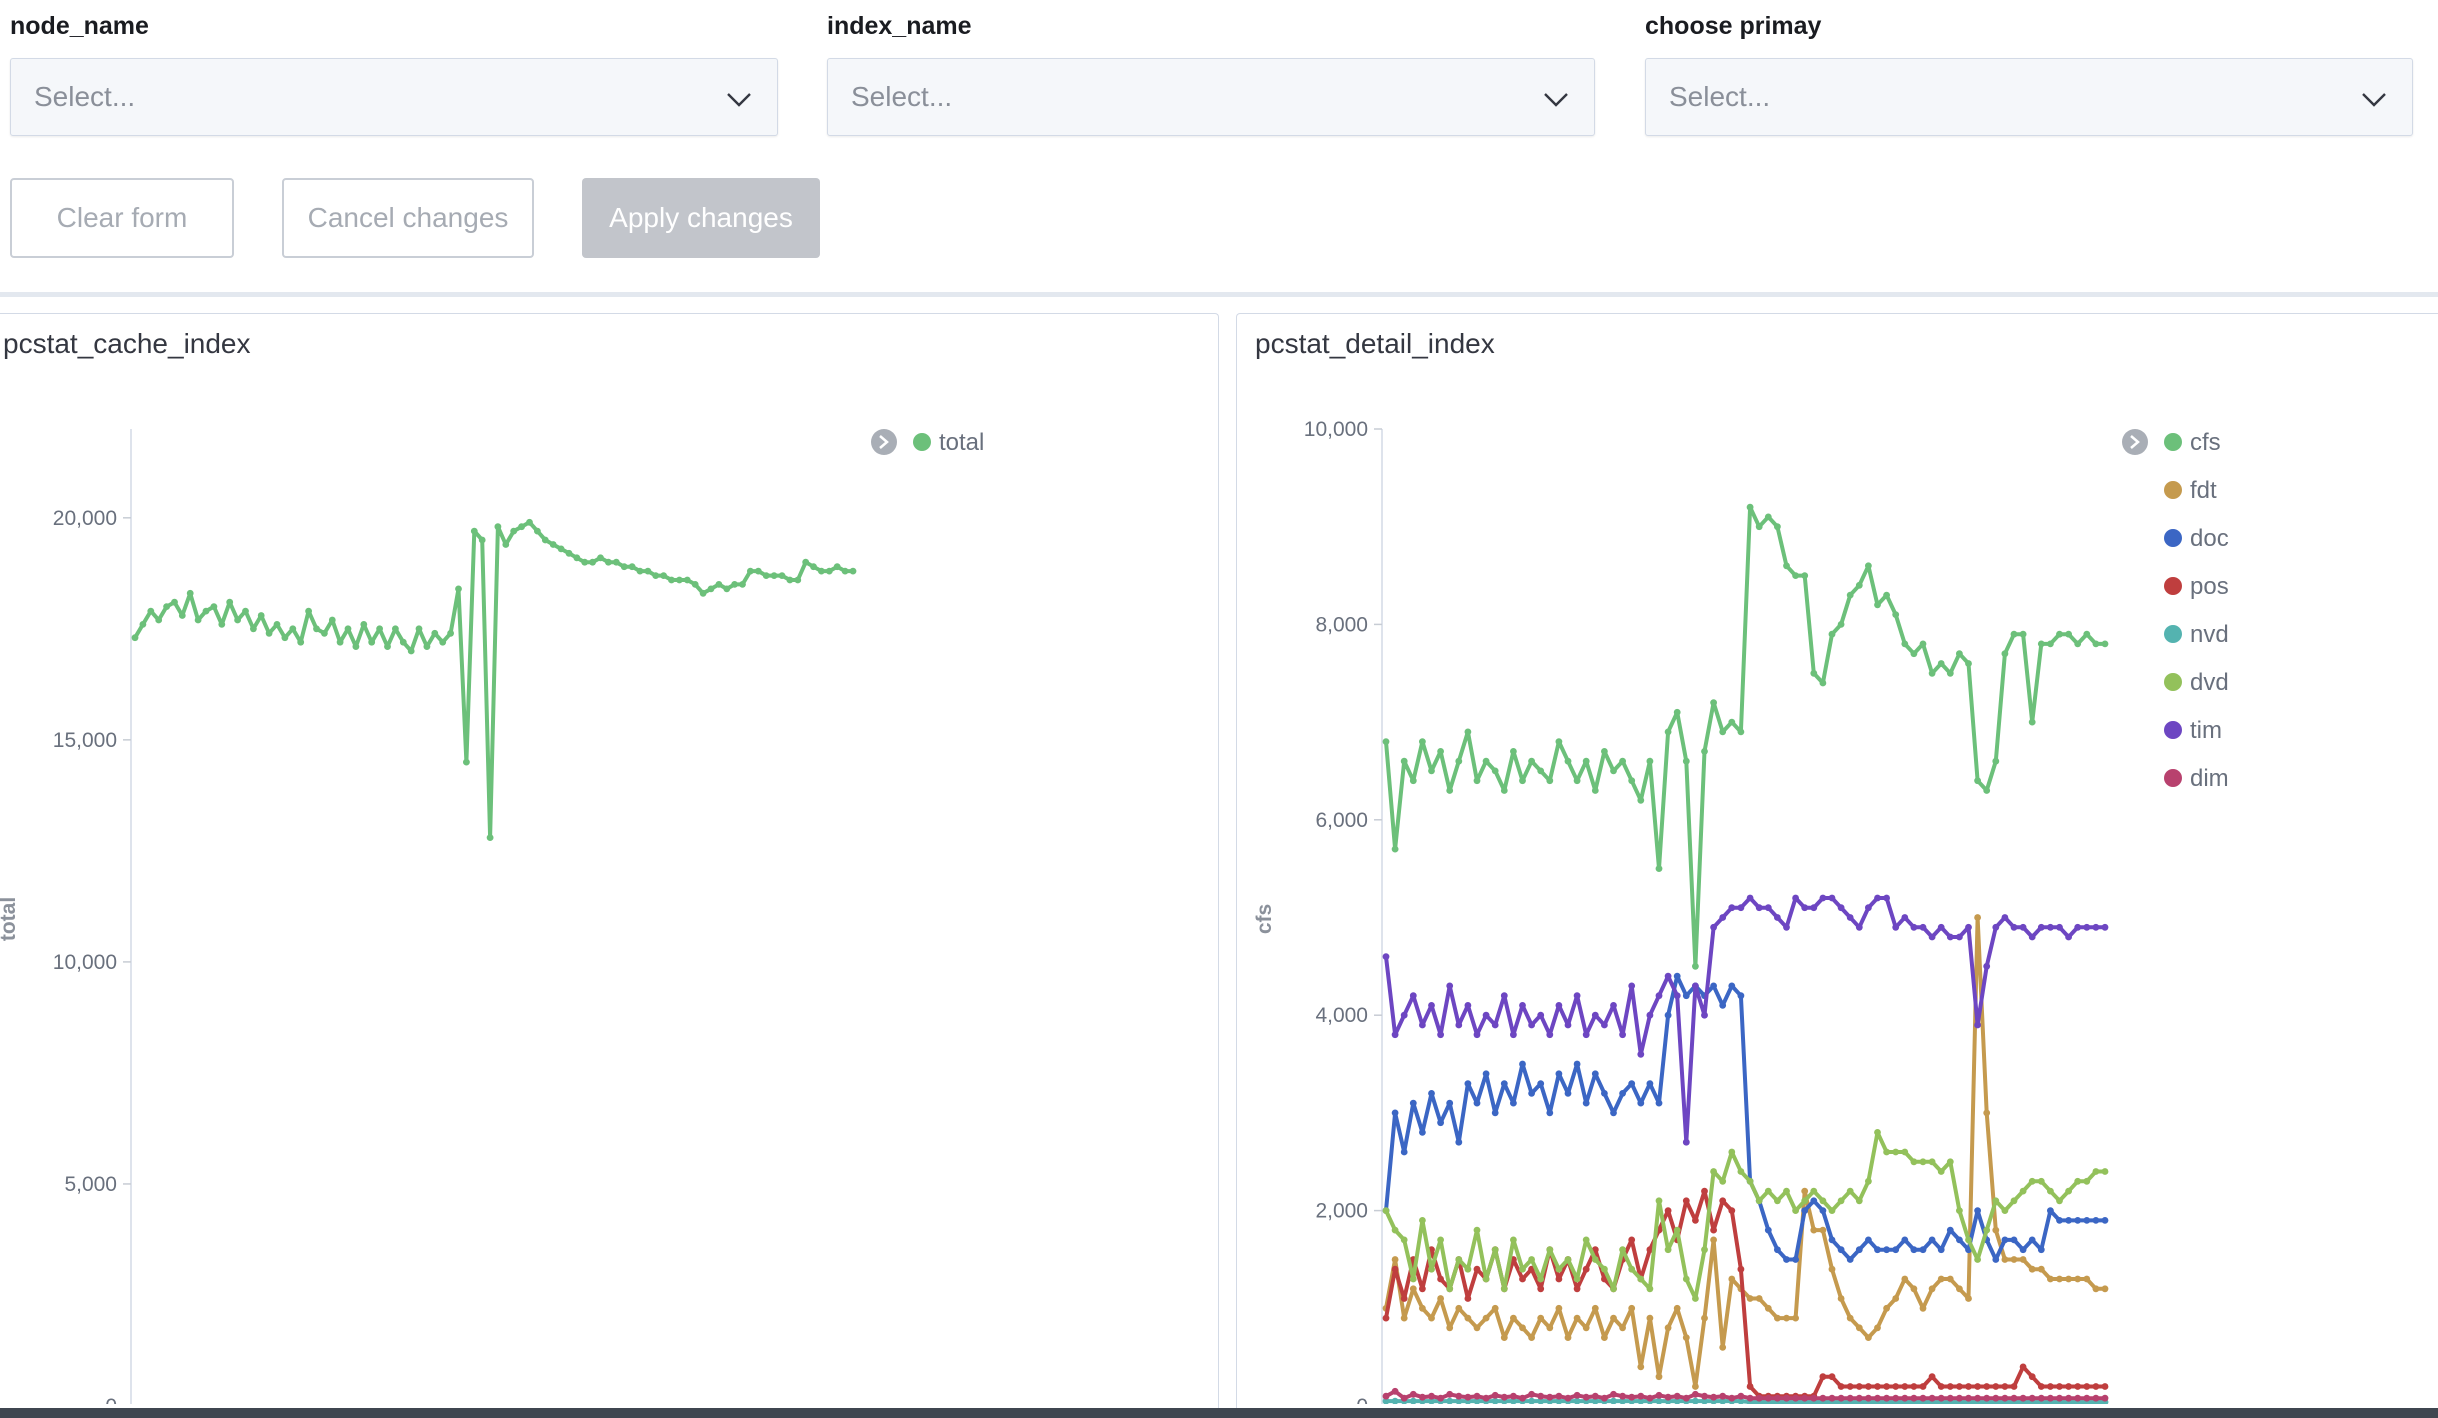  I want to click on cancel-changes-button: Cancel changes, so click(408, 218).